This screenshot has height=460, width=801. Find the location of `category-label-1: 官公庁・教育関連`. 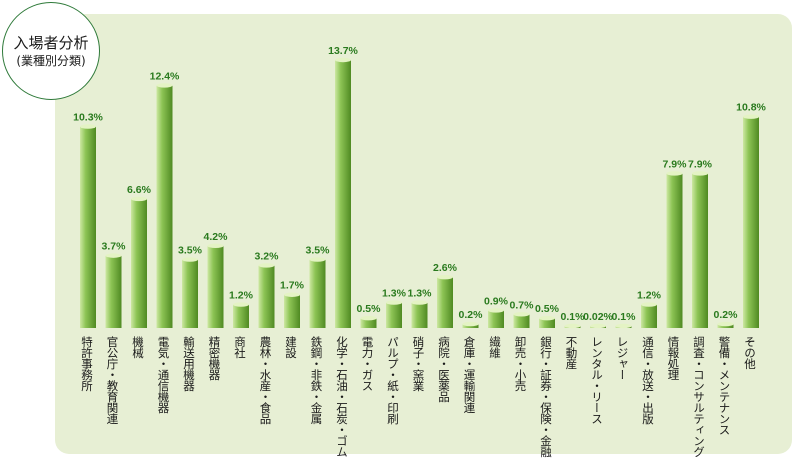

category-label-1: 官公庁・教育関連 is located at coordinates (113, 379).